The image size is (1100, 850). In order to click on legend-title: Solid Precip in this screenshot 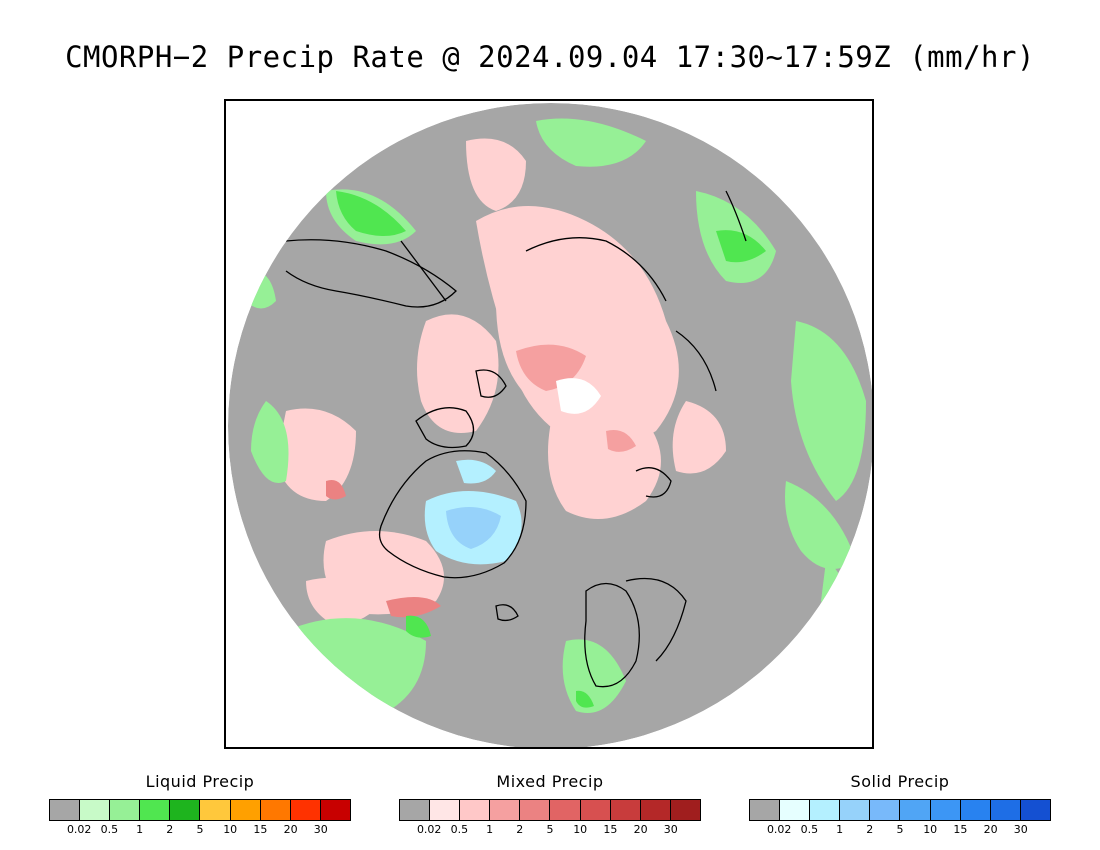, I will do `click(900, 781)`.